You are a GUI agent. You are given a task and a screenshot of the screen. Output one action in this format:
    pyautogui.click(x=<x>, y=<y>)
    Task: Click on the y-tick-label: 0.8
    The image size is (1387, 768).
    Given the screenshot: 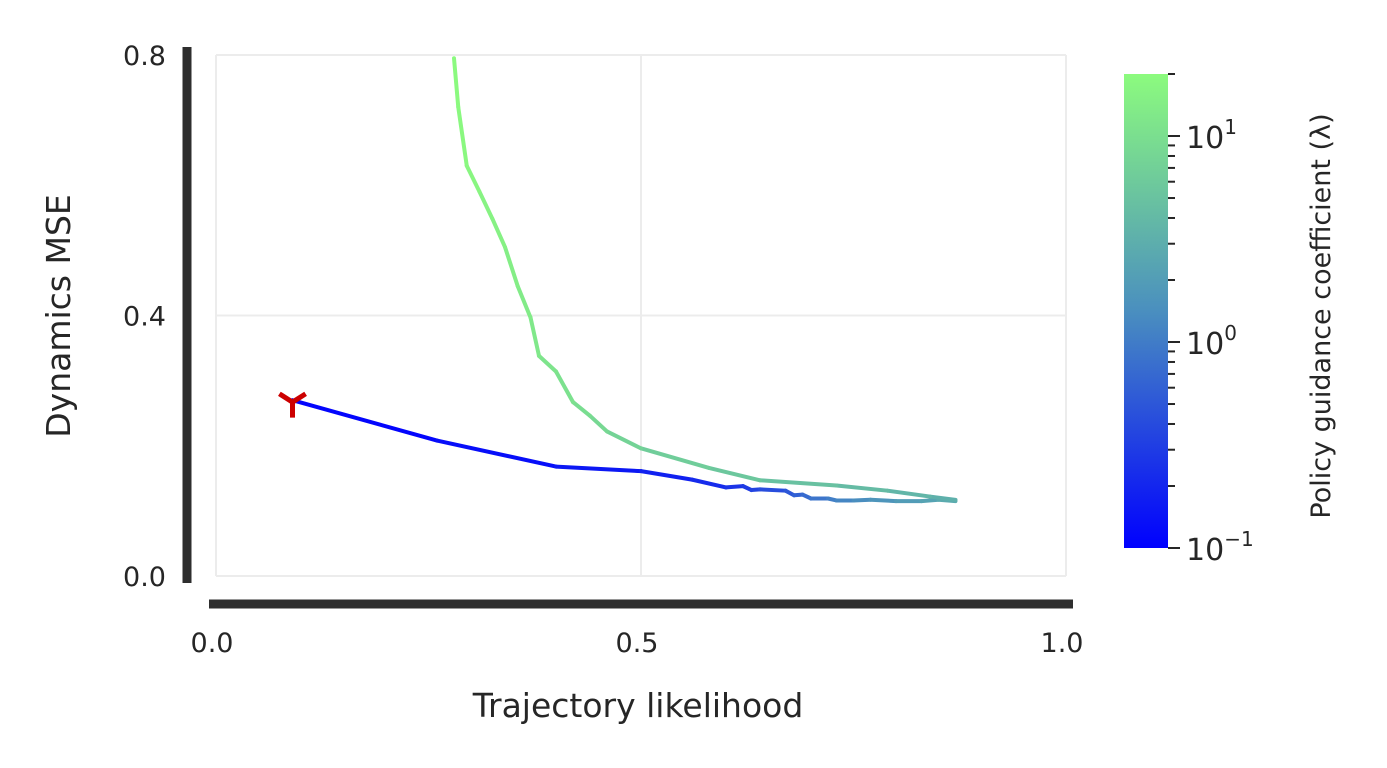 What is the action you would take?
    pyautogui.click(x=144, y=56)
    